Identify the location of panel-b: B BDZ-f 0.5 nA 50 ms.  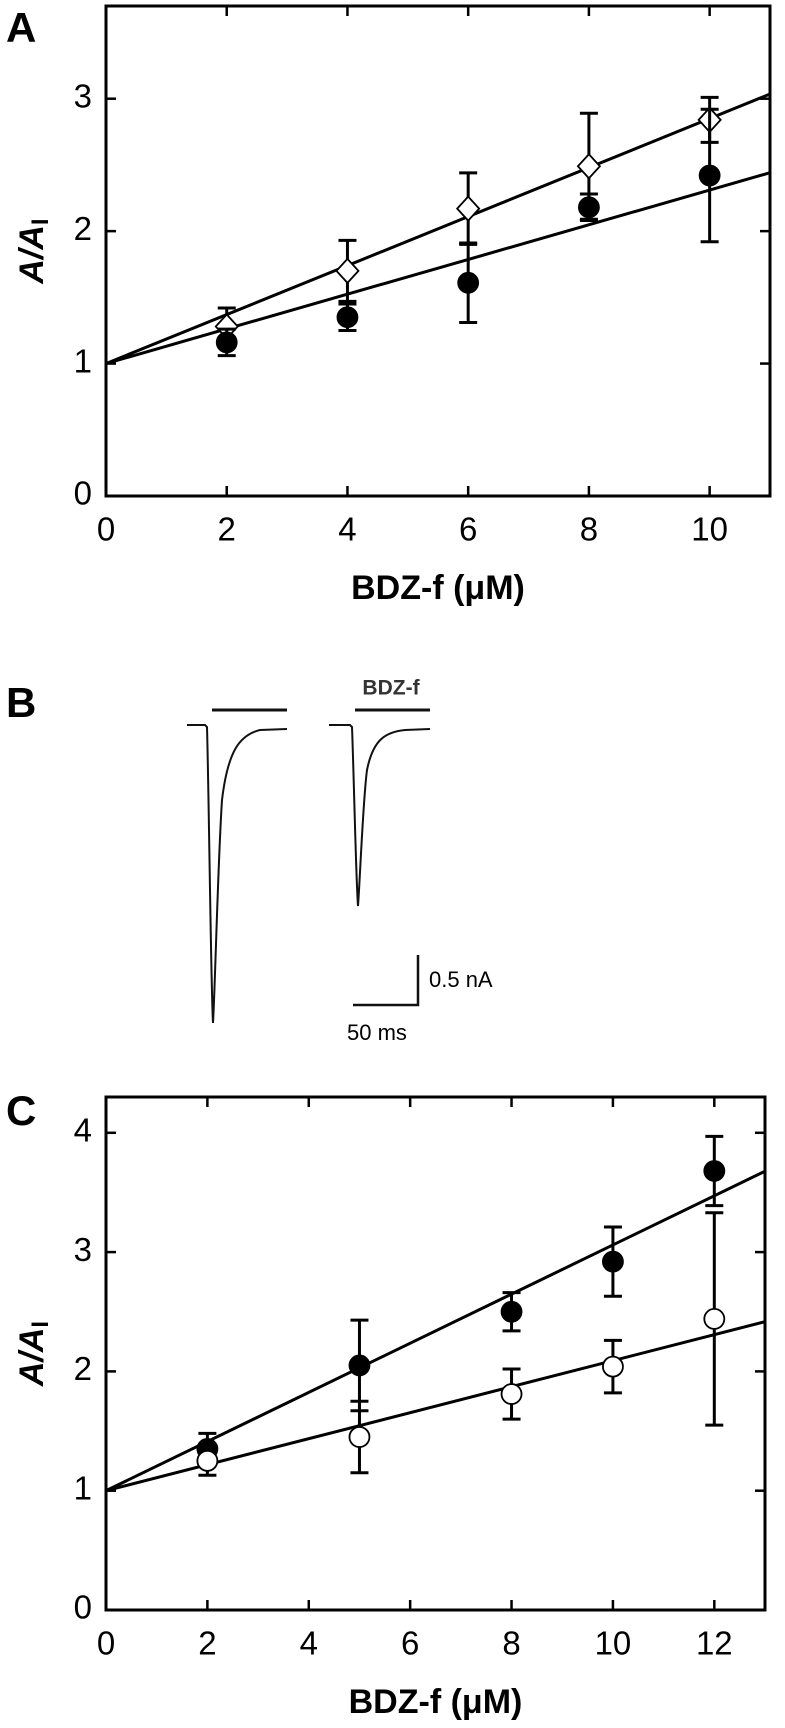
(249, 861).